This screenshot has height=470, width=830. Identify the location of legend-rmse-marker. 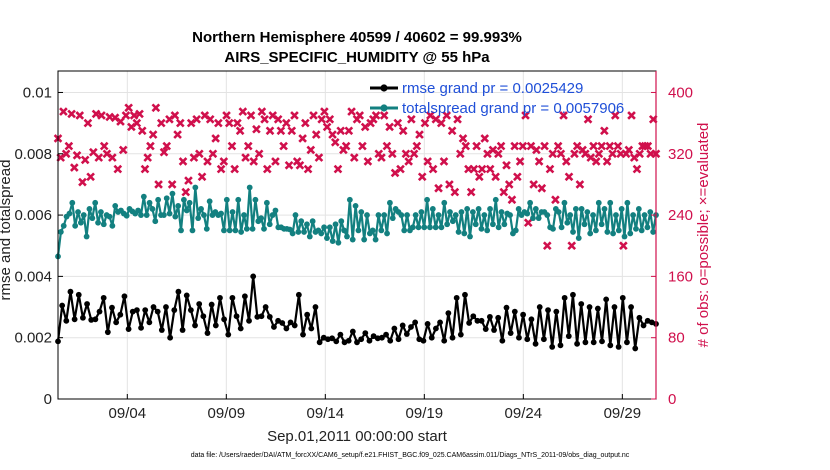
(384, 88).